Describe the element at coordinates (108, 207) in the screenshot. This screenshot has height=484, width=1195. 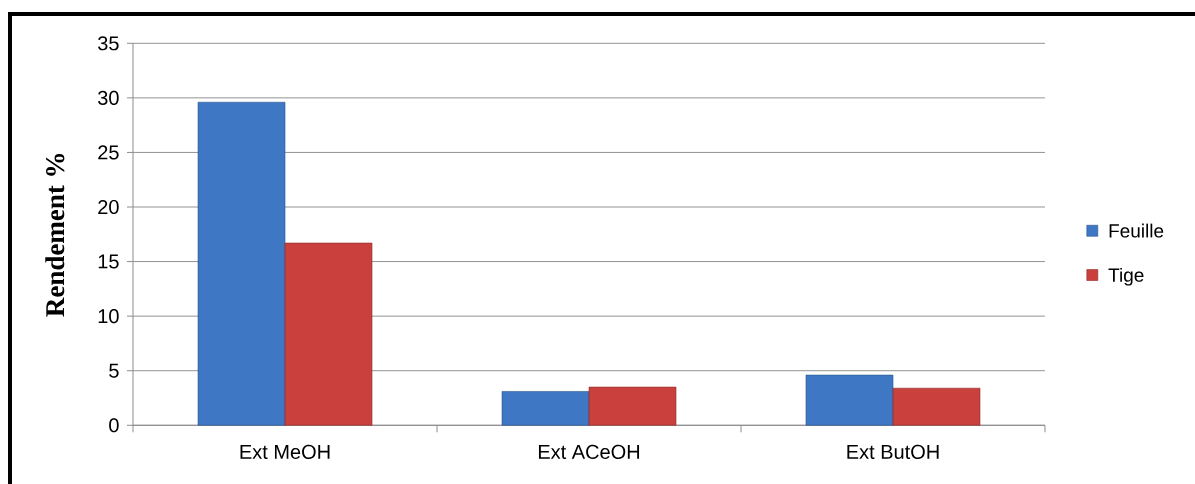
I see `y-tick-label: 20` at that location.